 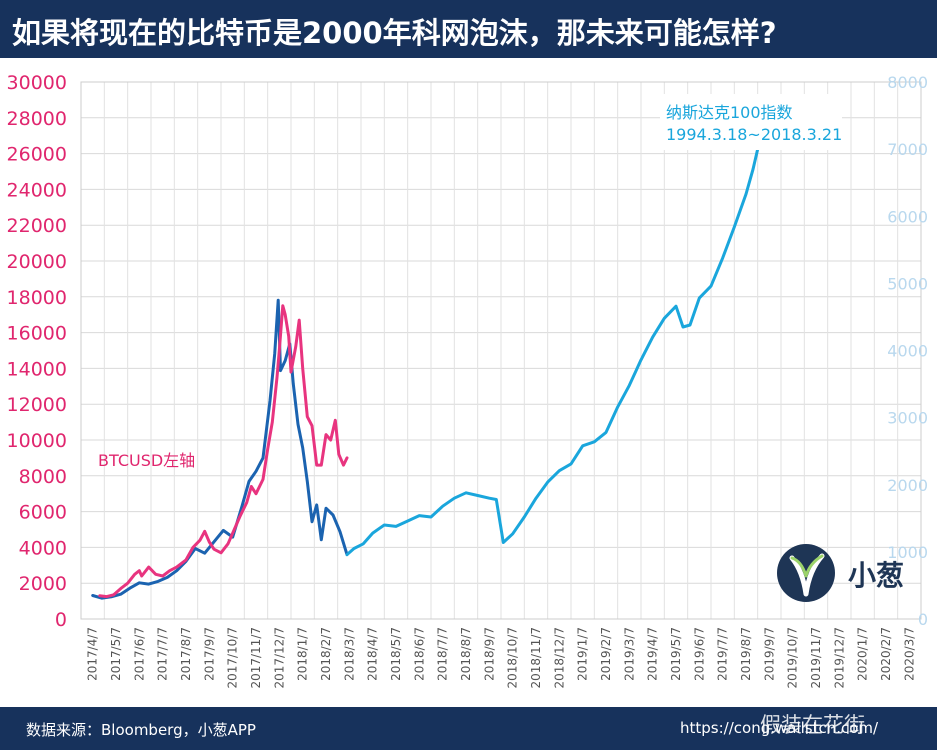 What do you see at coordinates (907, 485) in the screenshot?
I see `right-tick-label: 2000` at bounding box center [907, 485].